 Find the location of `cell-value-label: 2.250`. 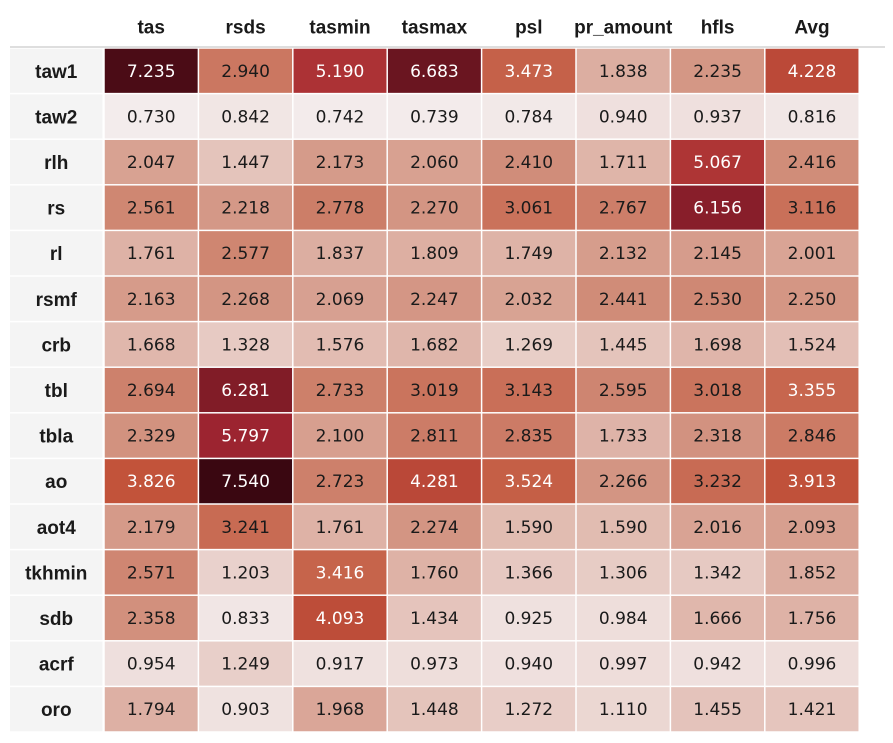

cell-value-label: 2.250 is located at coordinates (812, 300).